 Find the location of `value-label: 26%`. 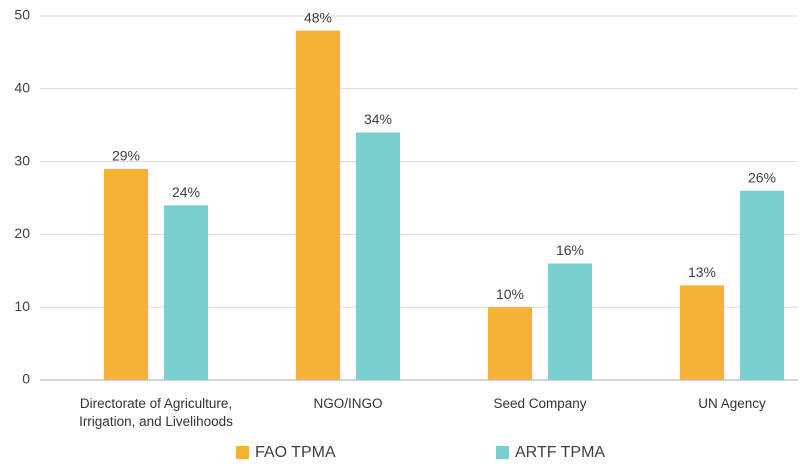

value-label: 26% is located at coordinates (762, 177).